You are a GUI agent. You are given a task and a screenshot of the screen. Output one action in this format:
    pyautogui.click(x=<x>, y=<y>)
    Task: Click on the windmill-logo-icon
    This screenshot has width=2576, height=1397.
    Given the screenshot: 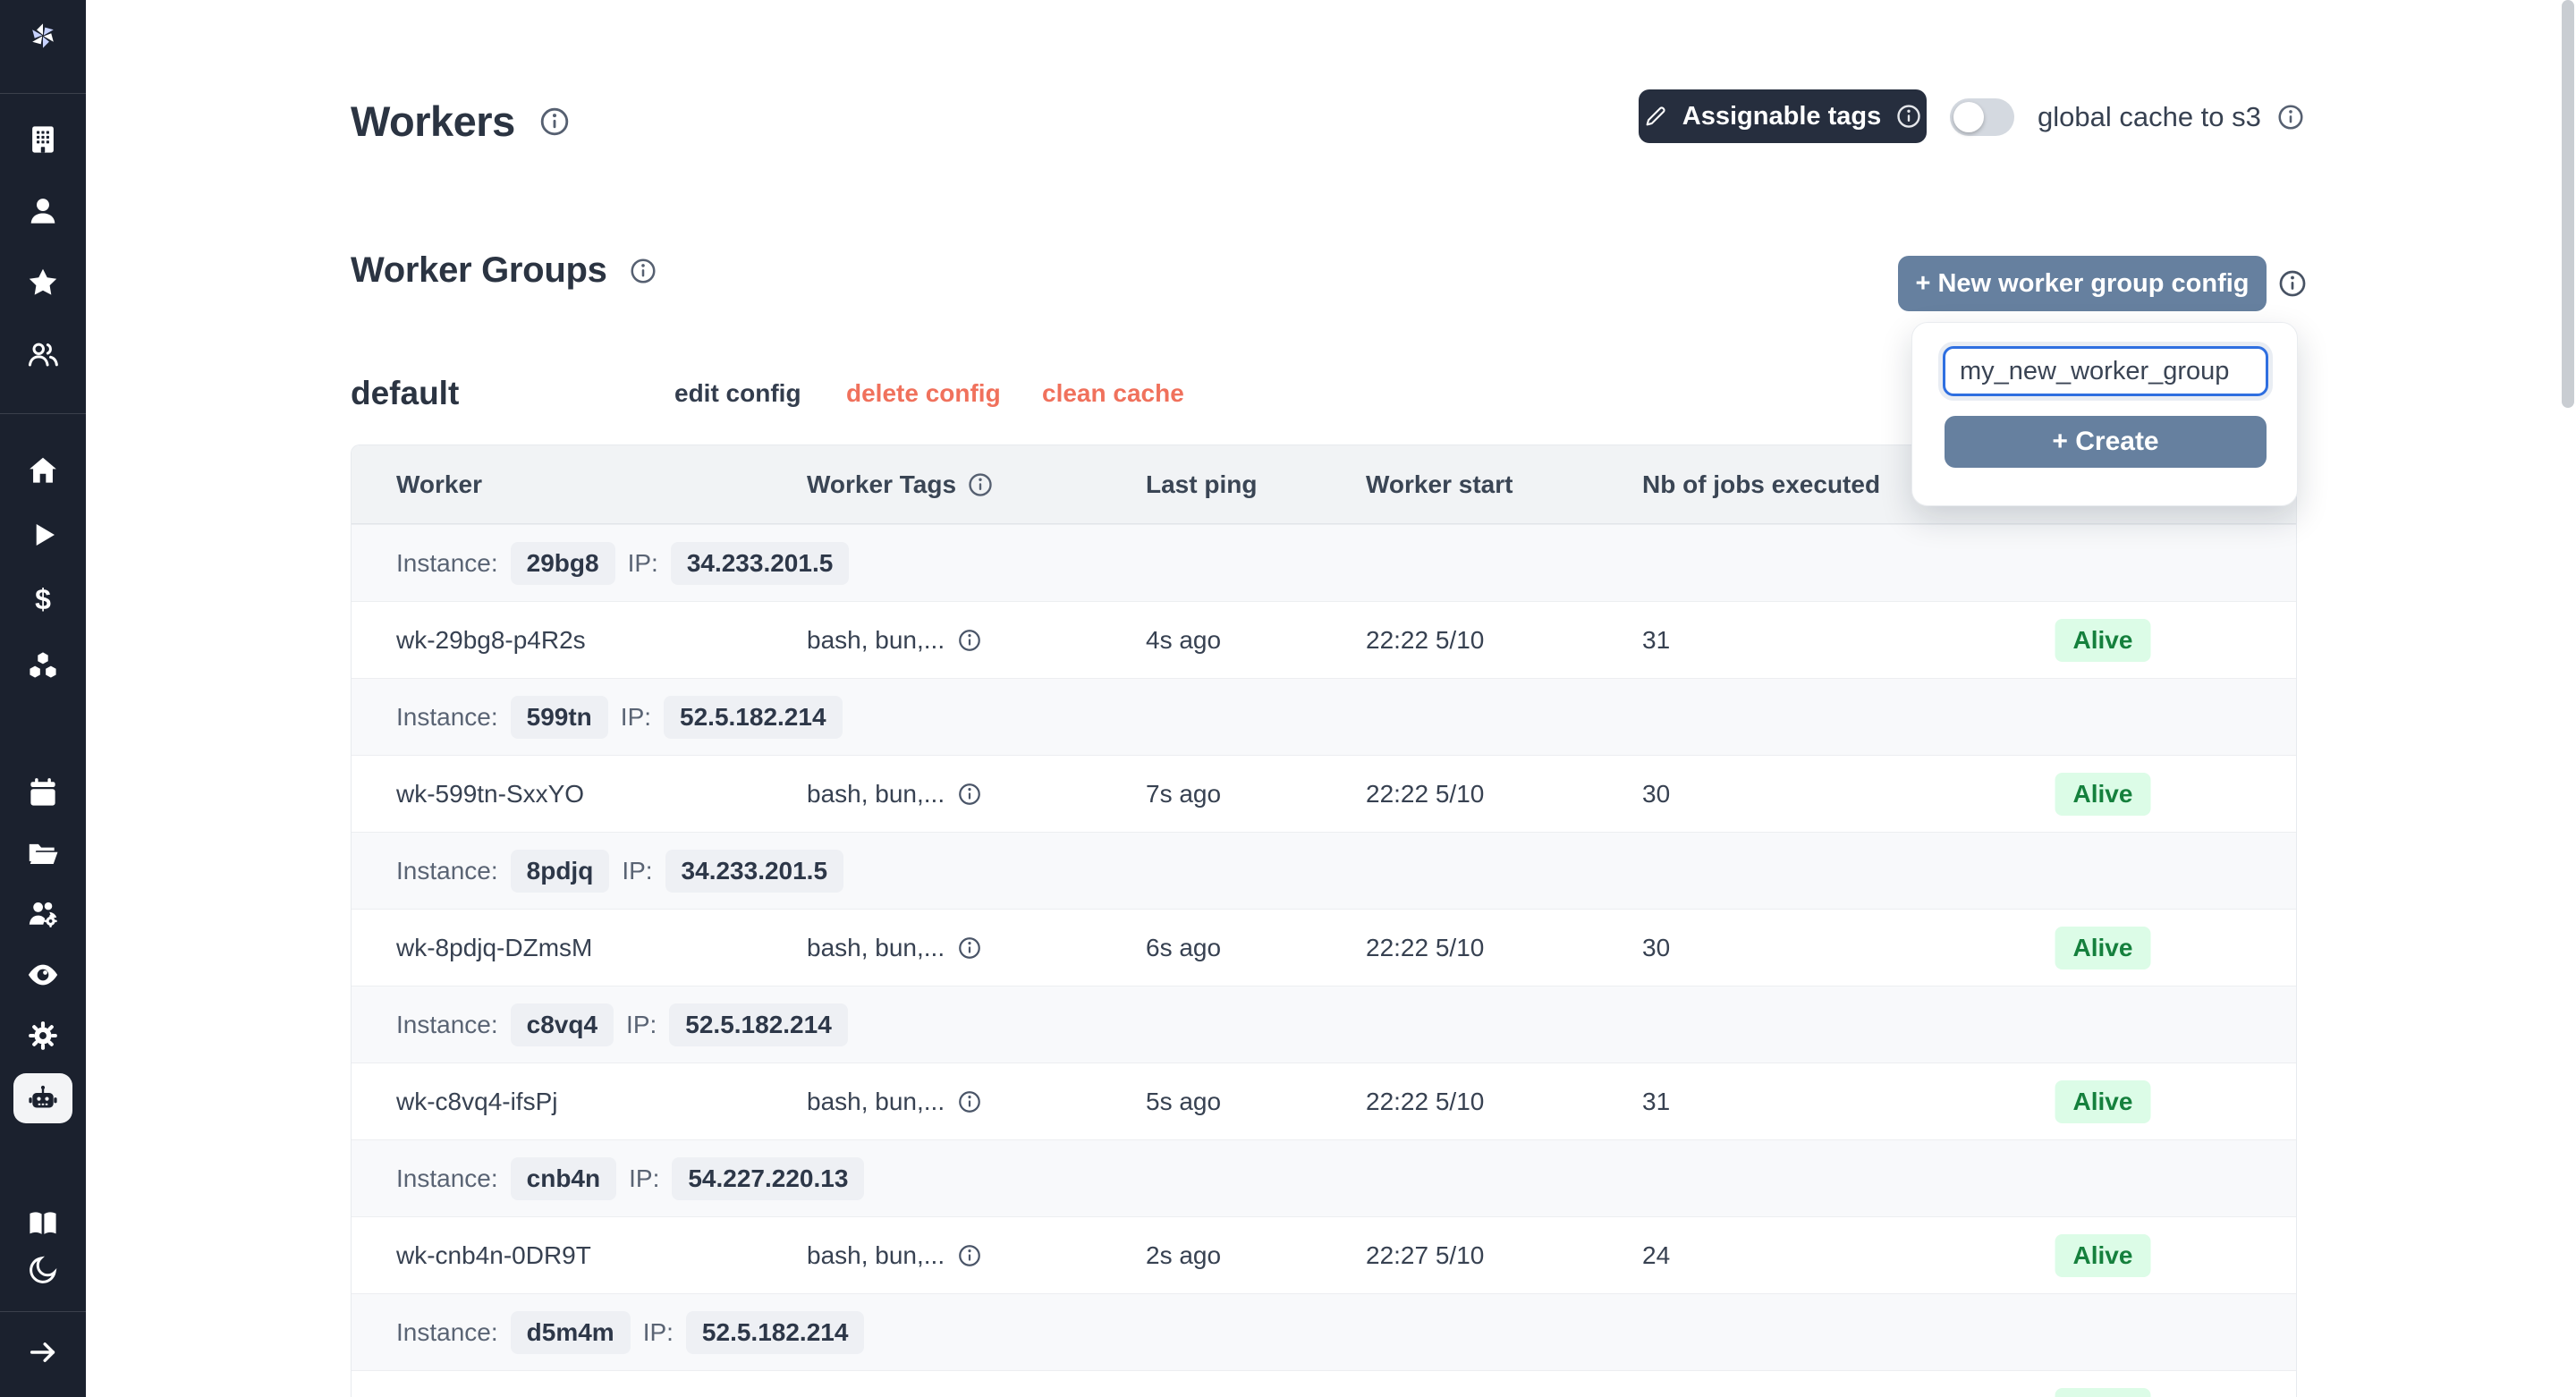 What is the action you would take?
    pyautogui.click(x=43, y=35)
    